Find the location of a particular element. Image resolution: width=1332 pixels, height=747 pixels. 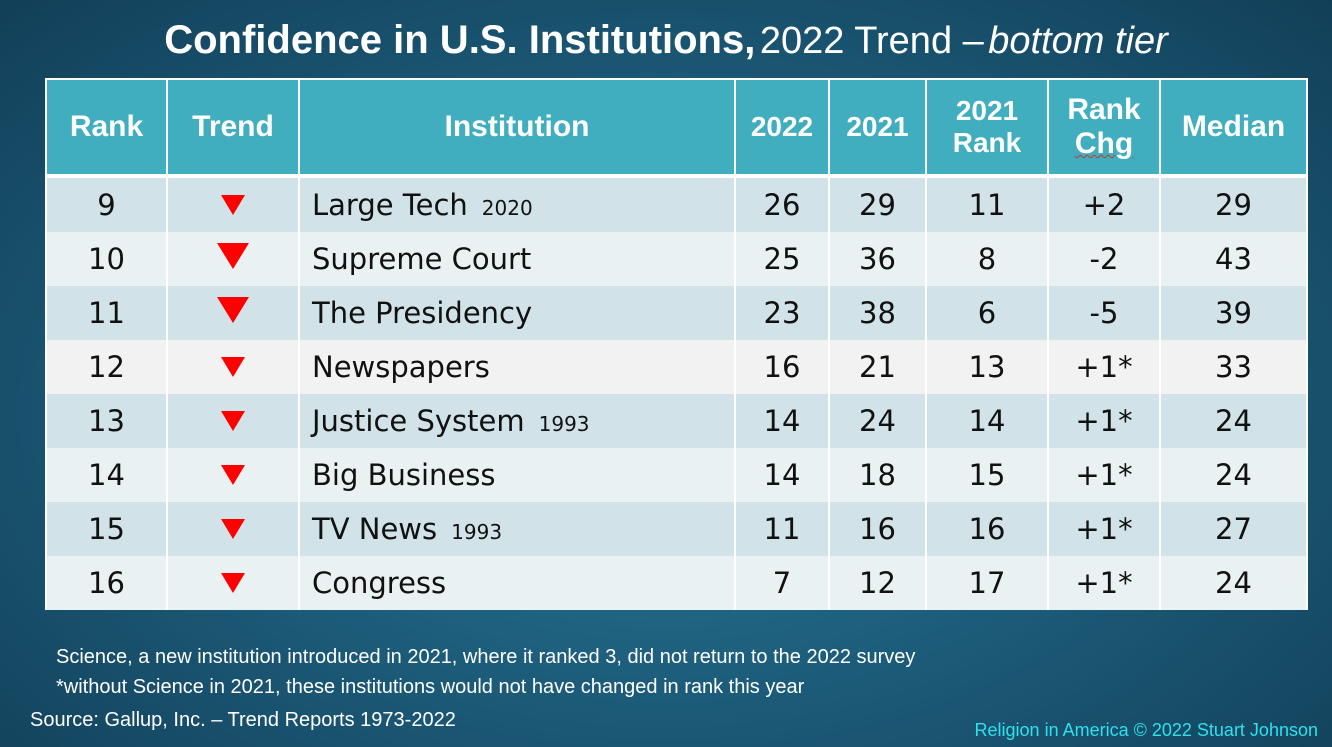

cell-rank: 12 is located at coordinates (106, 367).